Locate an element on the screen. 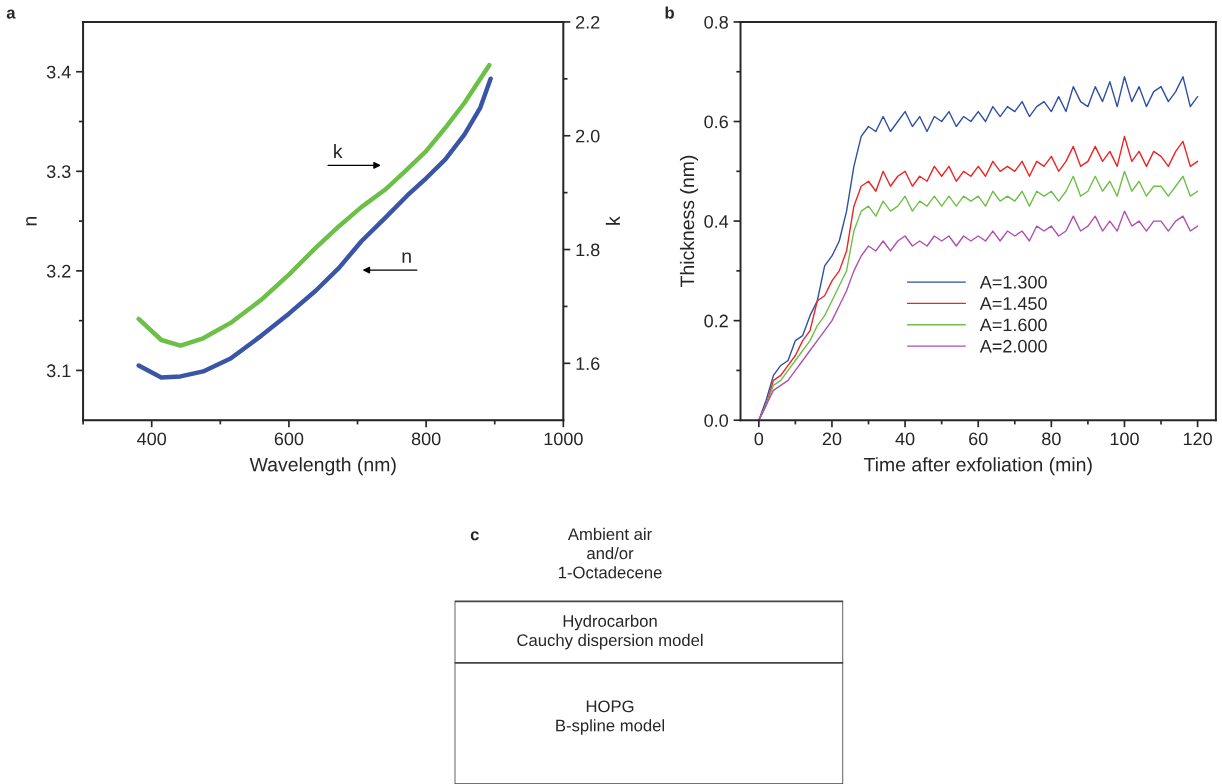 Image resolution: width=1222 pixels, height=784 pixels. legend-label: A=1.300 is located at coordinates (1013, 282).